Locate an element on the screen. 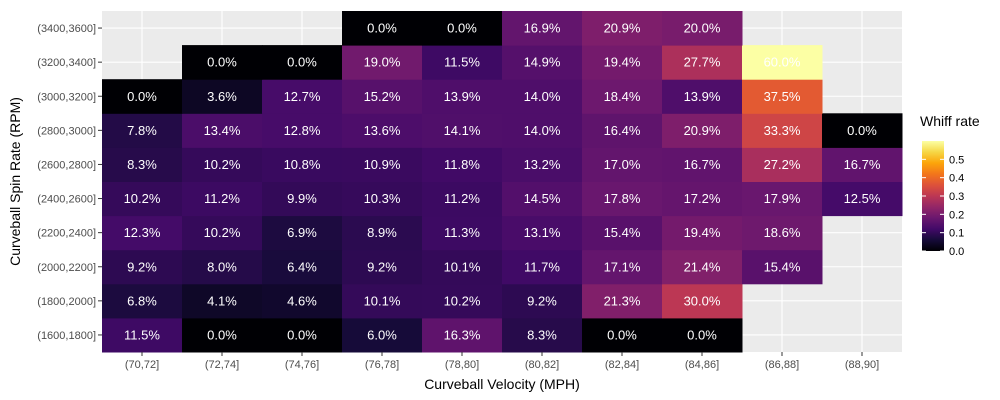  cell-value-label: 11.5% is located at coordinates (462, 62).